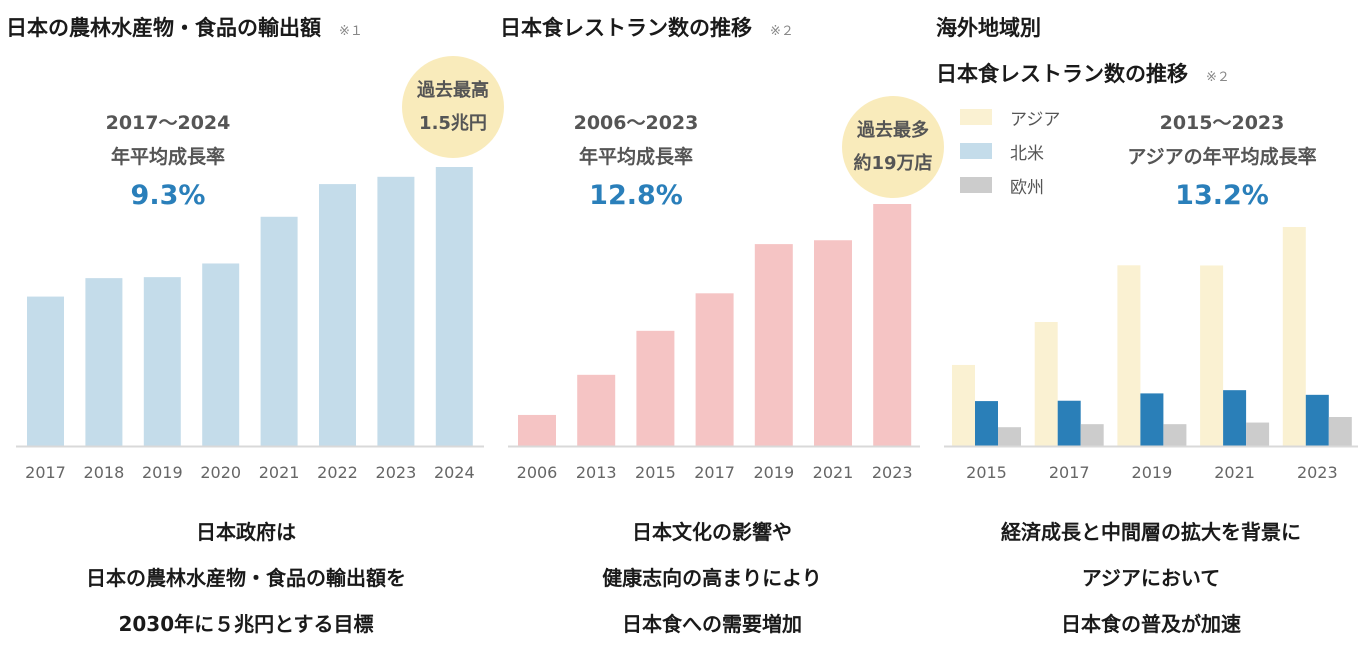 This screenshot has width=1372, height=647. I want to click on chart1-note: ※１, so click(351, 31).